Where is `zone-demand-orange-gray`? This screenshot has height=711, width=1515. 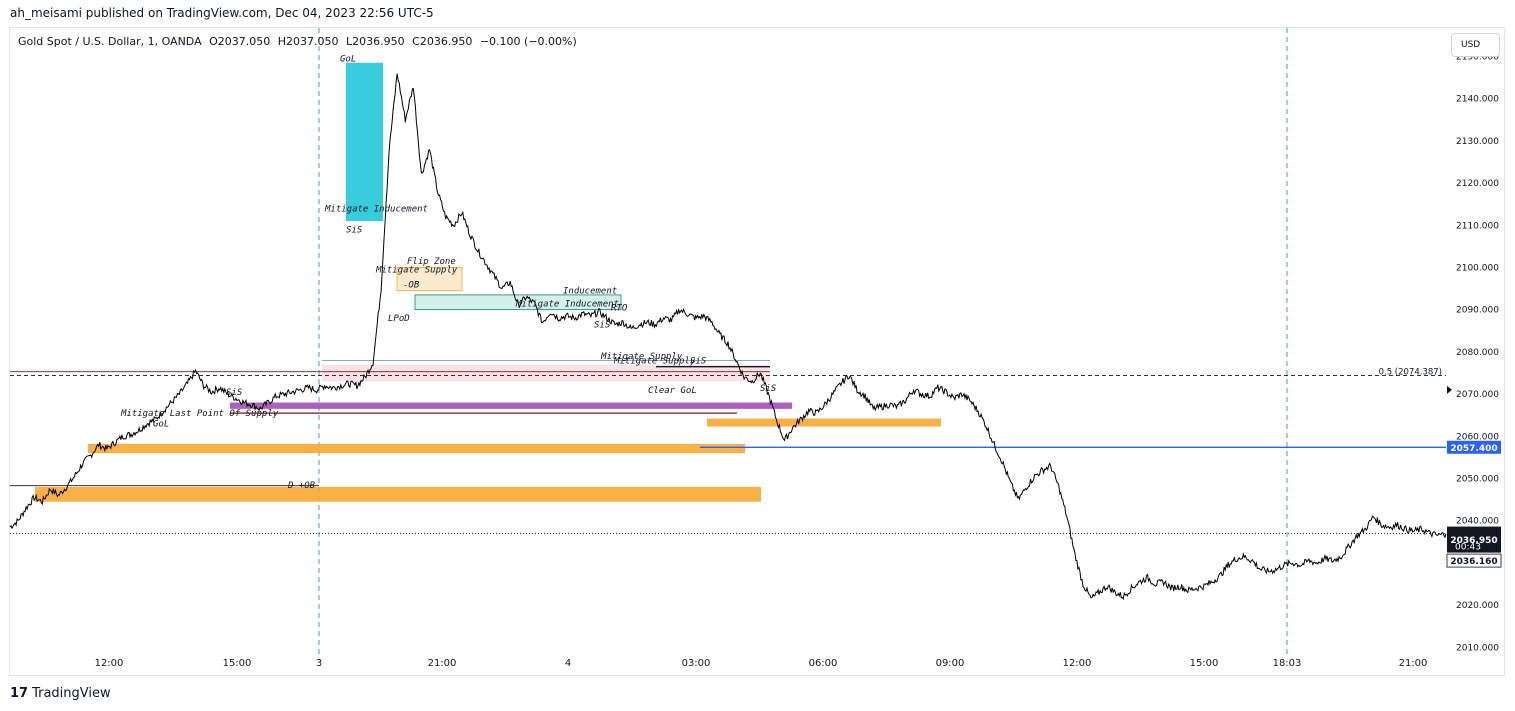 zone-demand-orange-gray is located at coordinates (416, 448).